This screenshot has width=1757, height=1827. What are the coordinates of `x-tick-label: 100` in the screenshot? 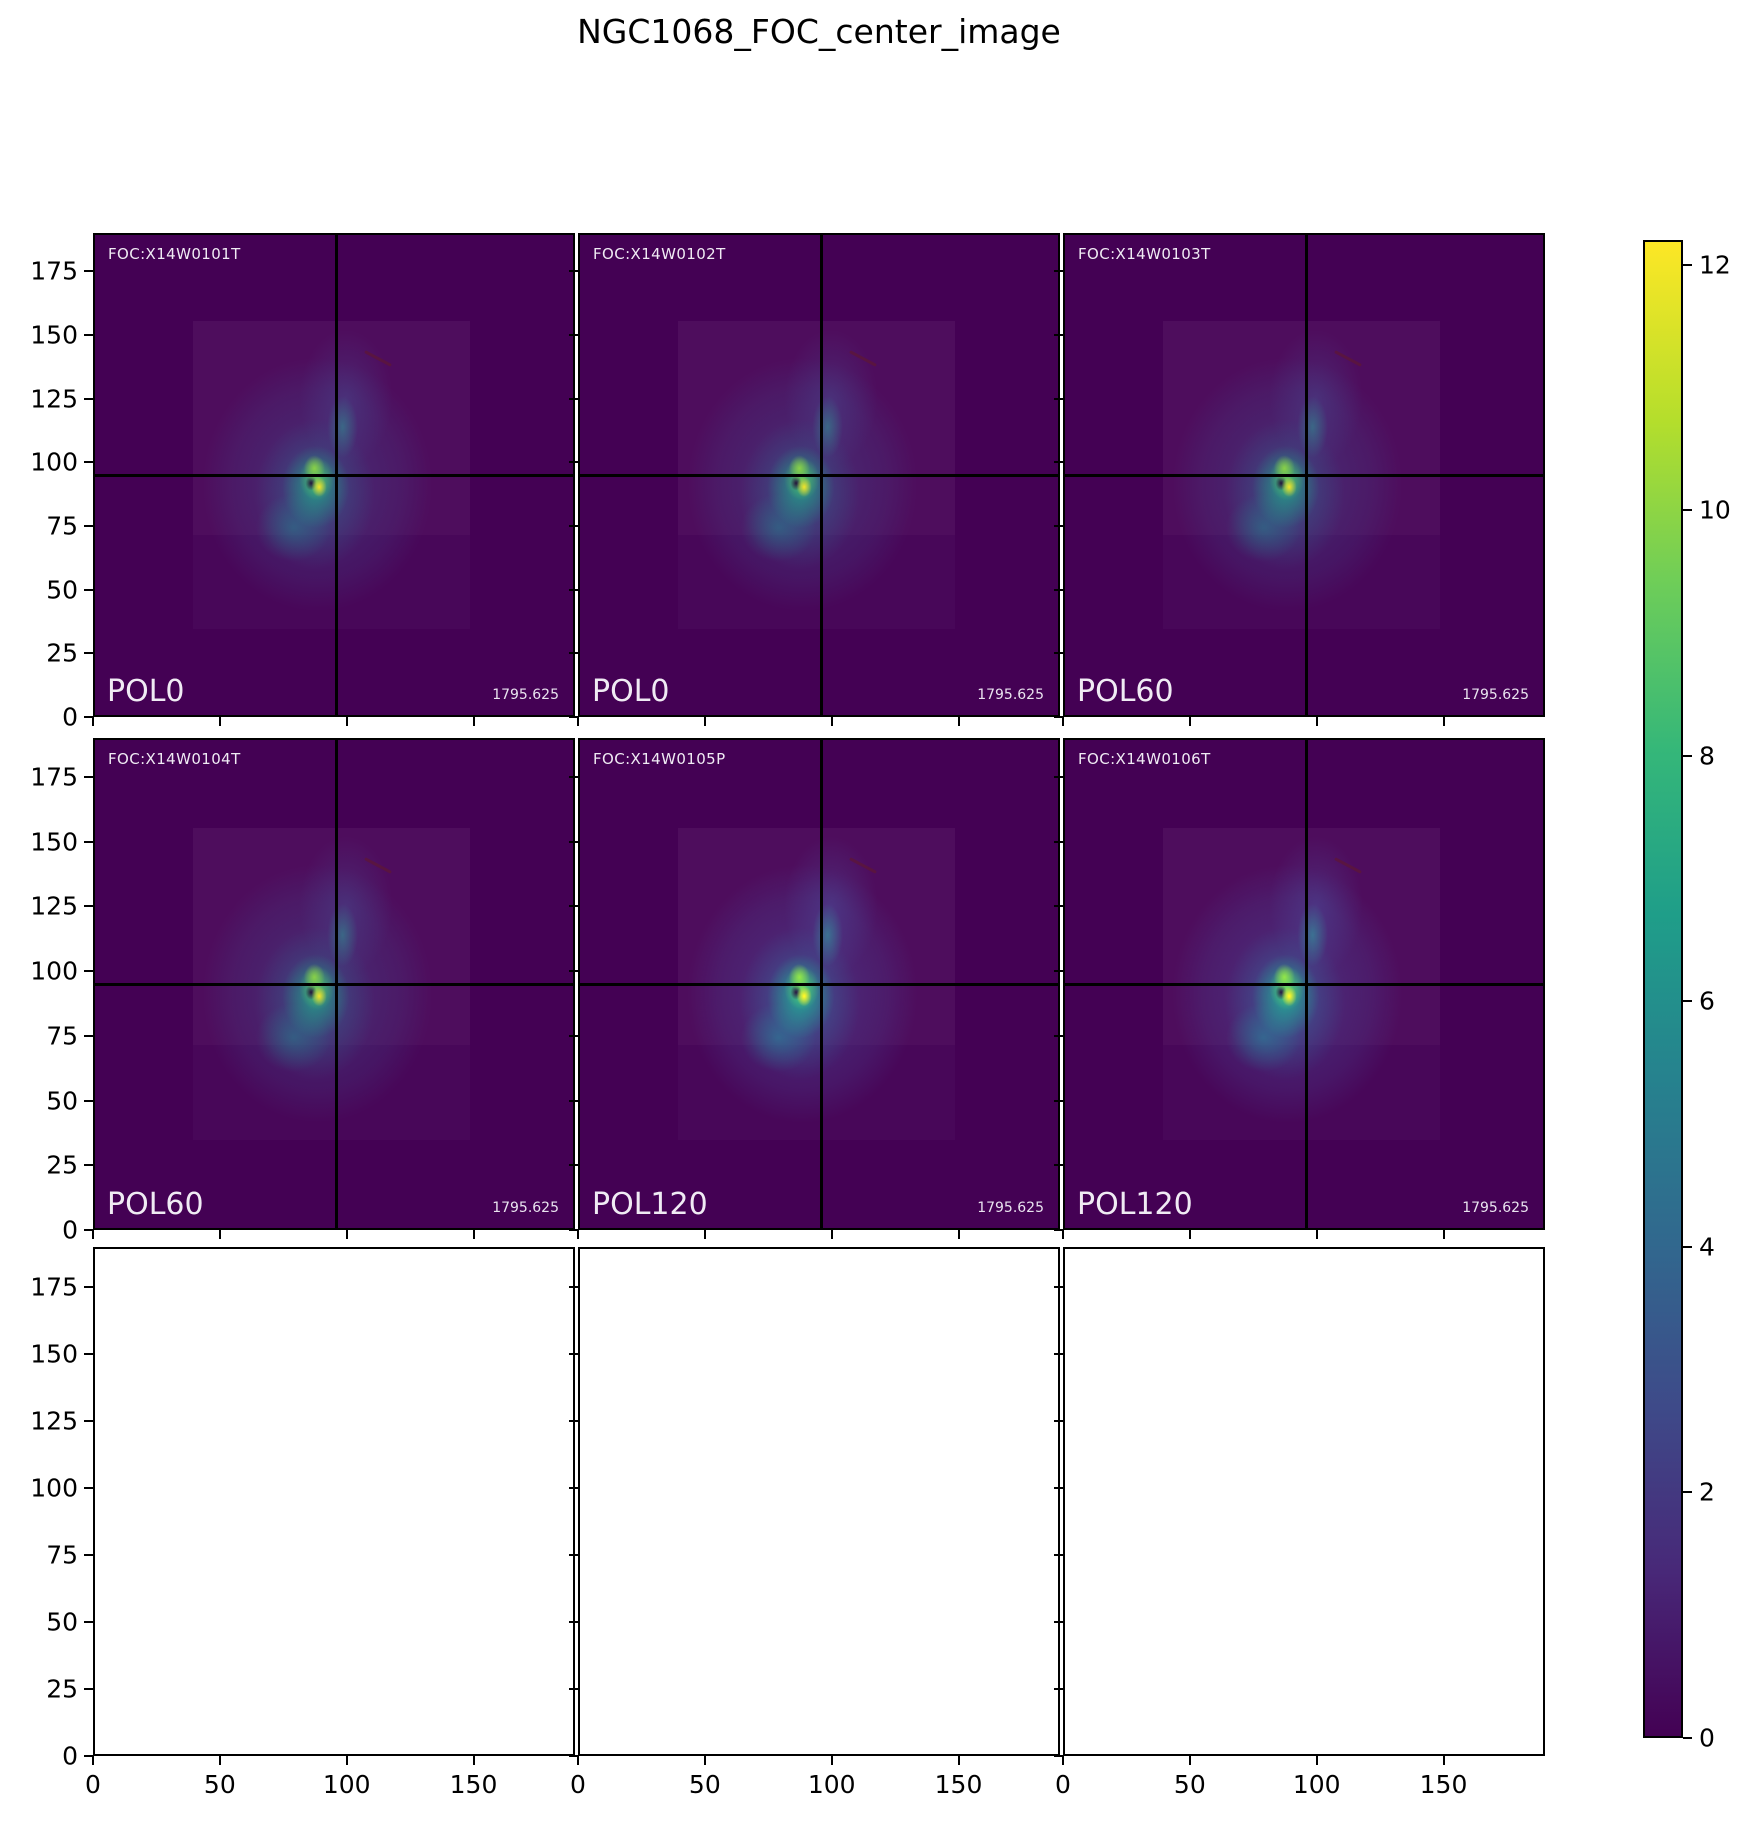 It's located at (1316, 1784).